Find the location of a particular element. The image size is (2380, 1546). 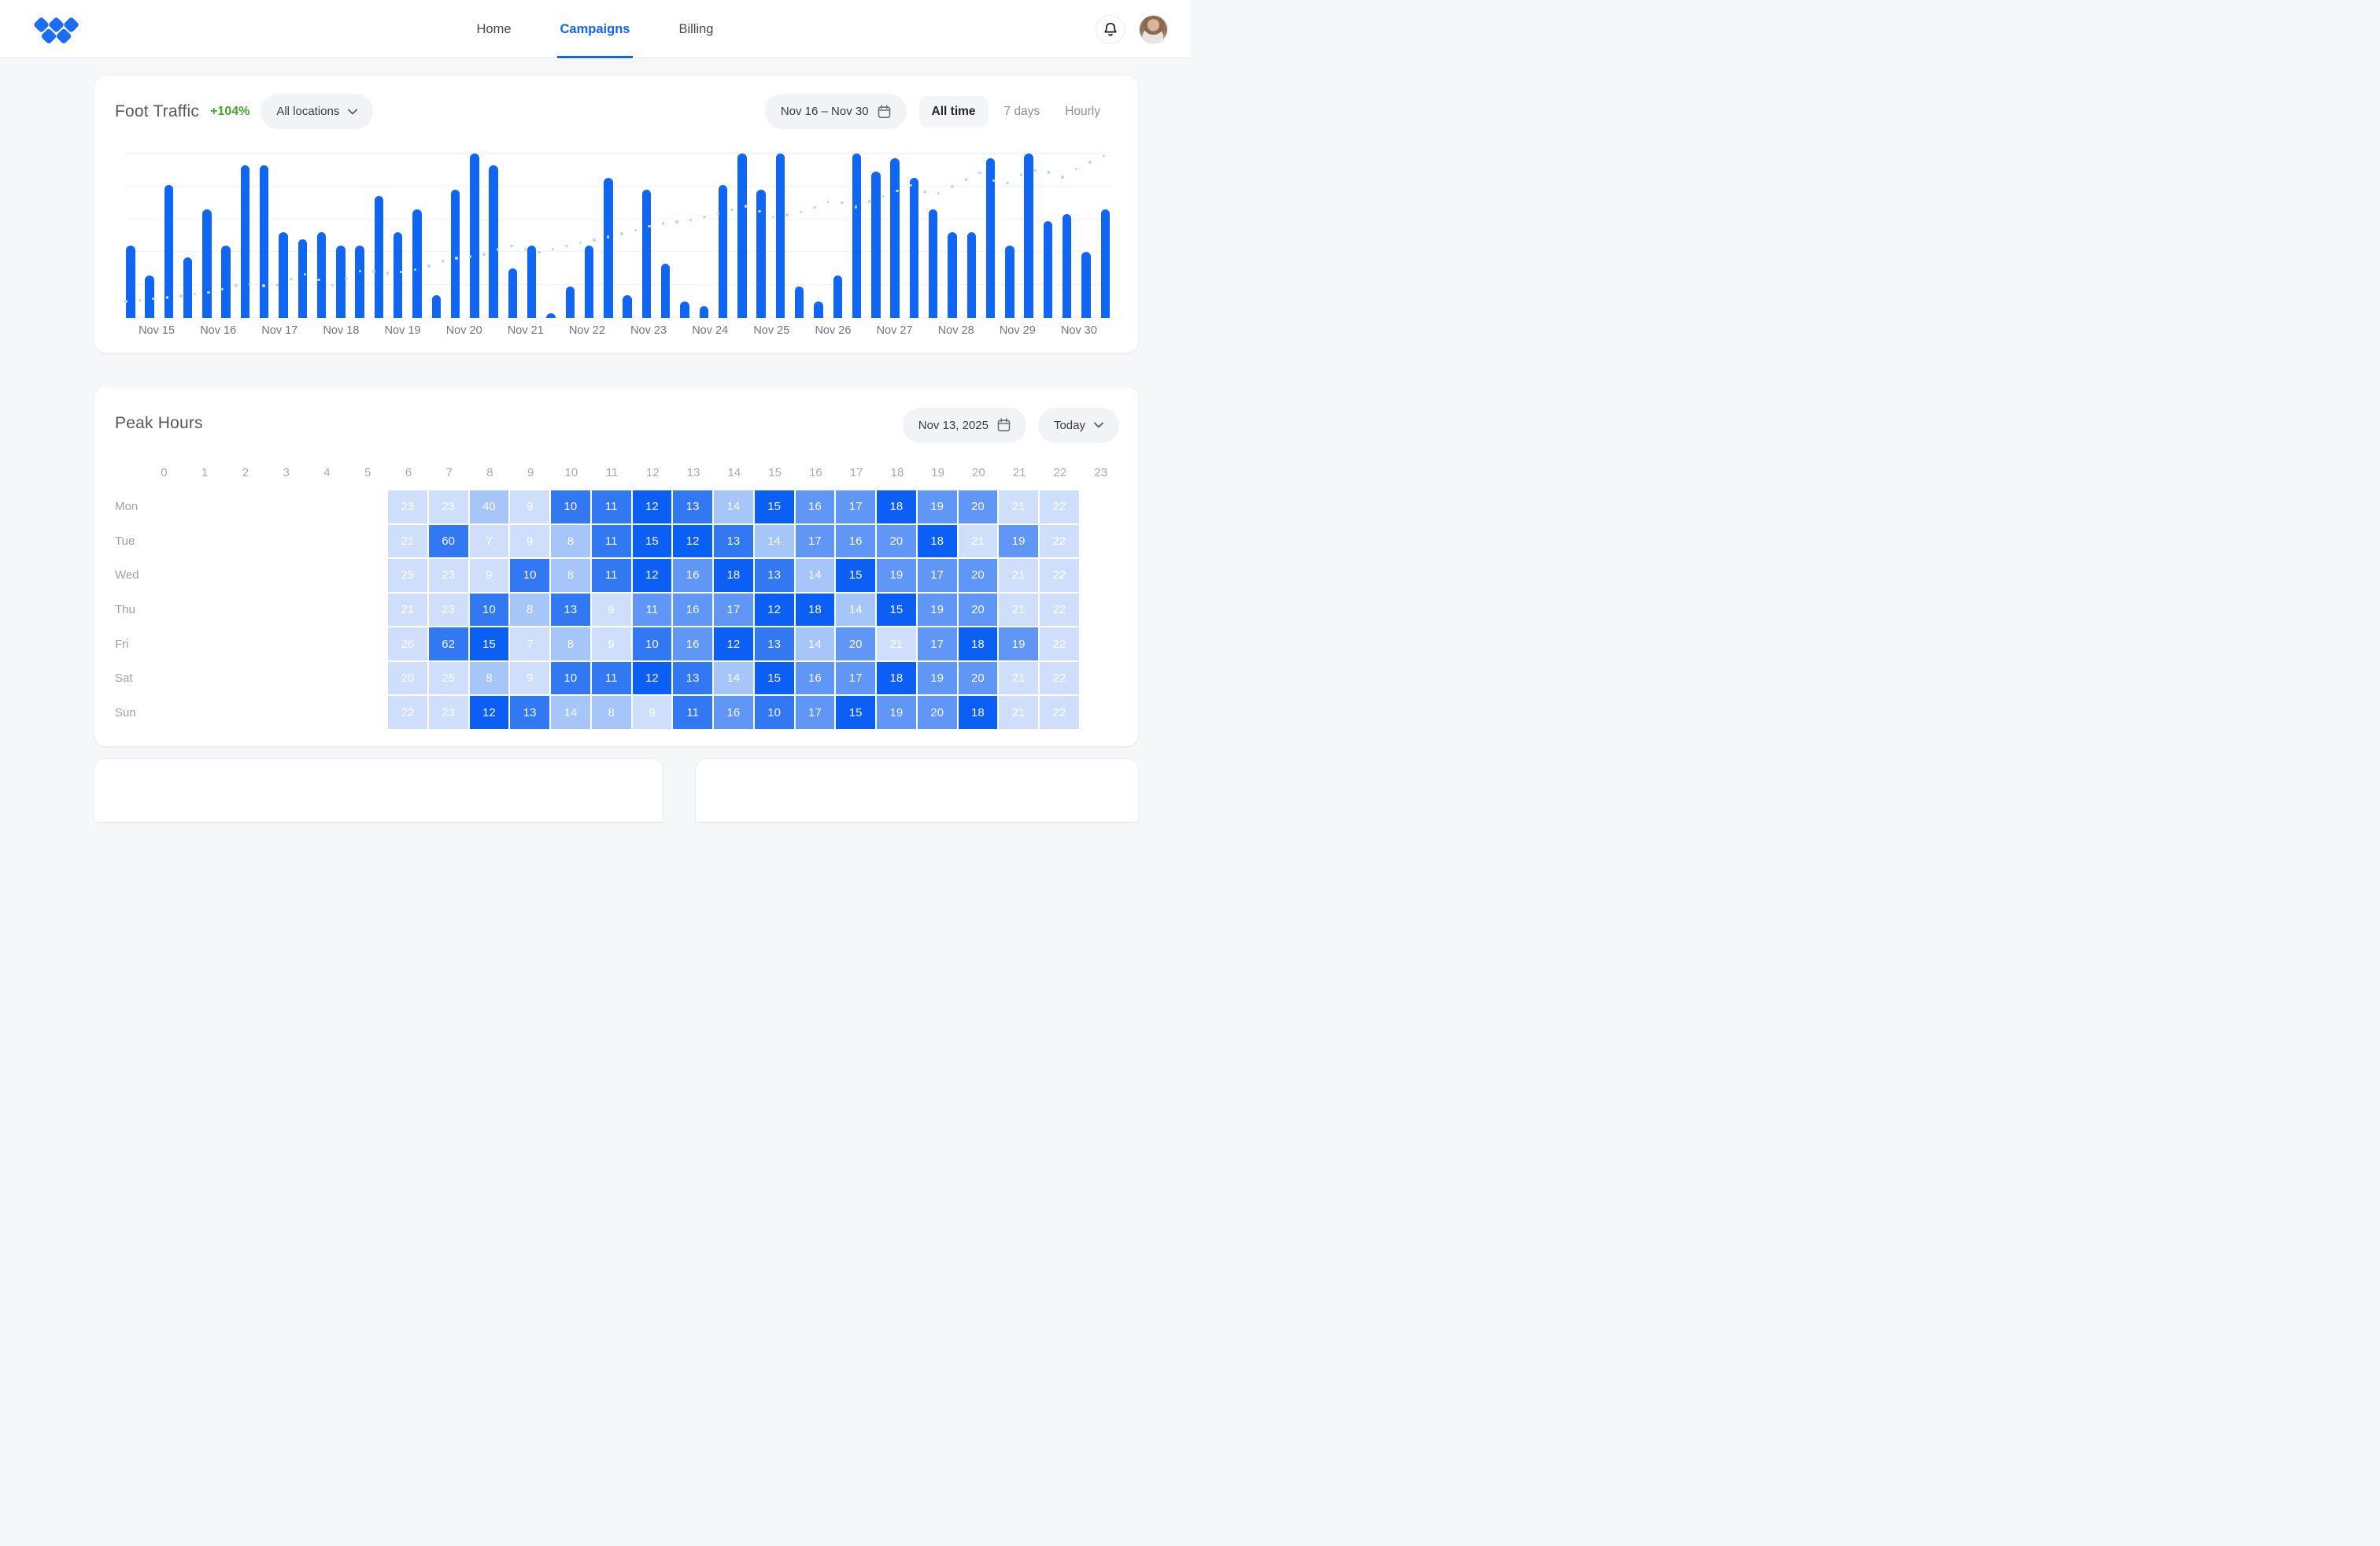

heatmap-cell: 26 is located at coordinates (407, 643).